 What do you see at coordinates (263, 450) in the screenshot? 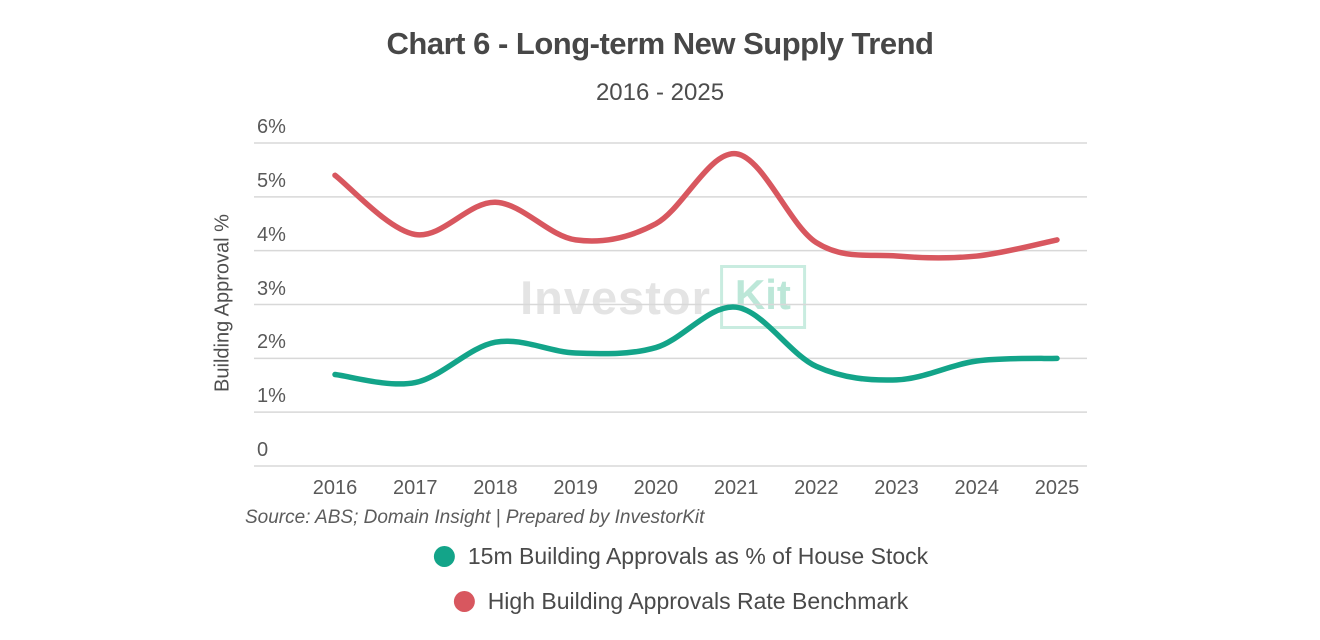
I see `y-tick-label: 0` at bounding box center [263, 450].